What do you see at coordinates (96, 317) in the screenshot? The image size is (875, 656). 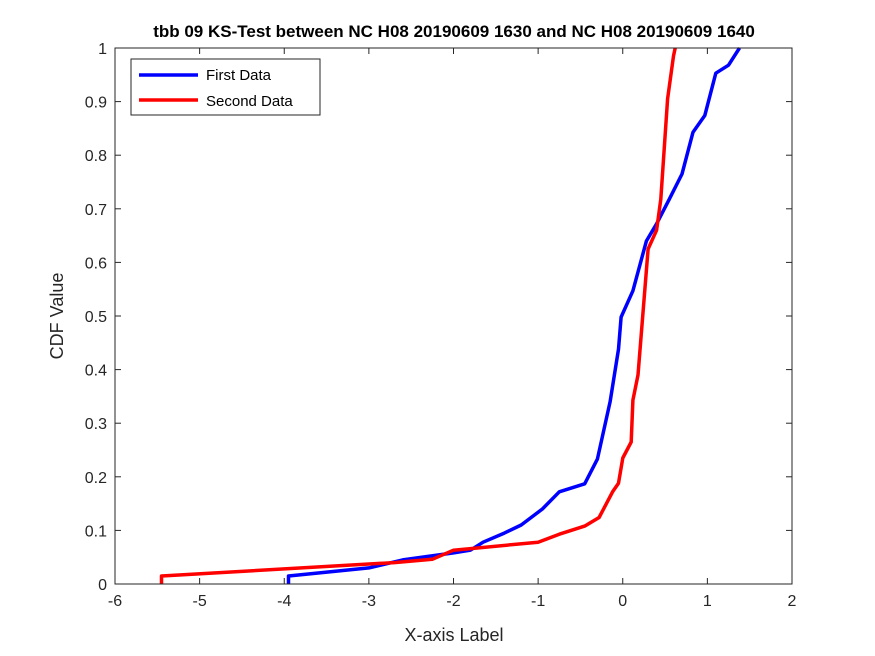 I see `y-tick-label: 0.5` at bounding box center [96, 317].